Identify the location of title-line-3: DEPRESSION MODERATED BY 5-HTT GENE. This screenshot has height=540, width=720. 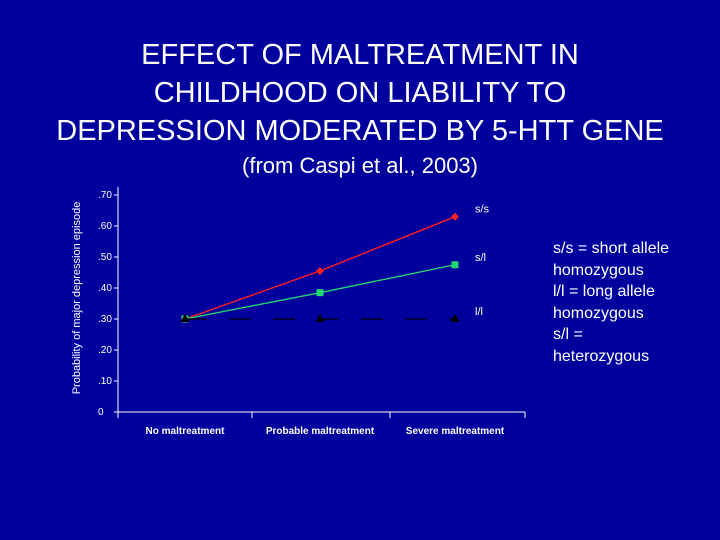
(360, 131).